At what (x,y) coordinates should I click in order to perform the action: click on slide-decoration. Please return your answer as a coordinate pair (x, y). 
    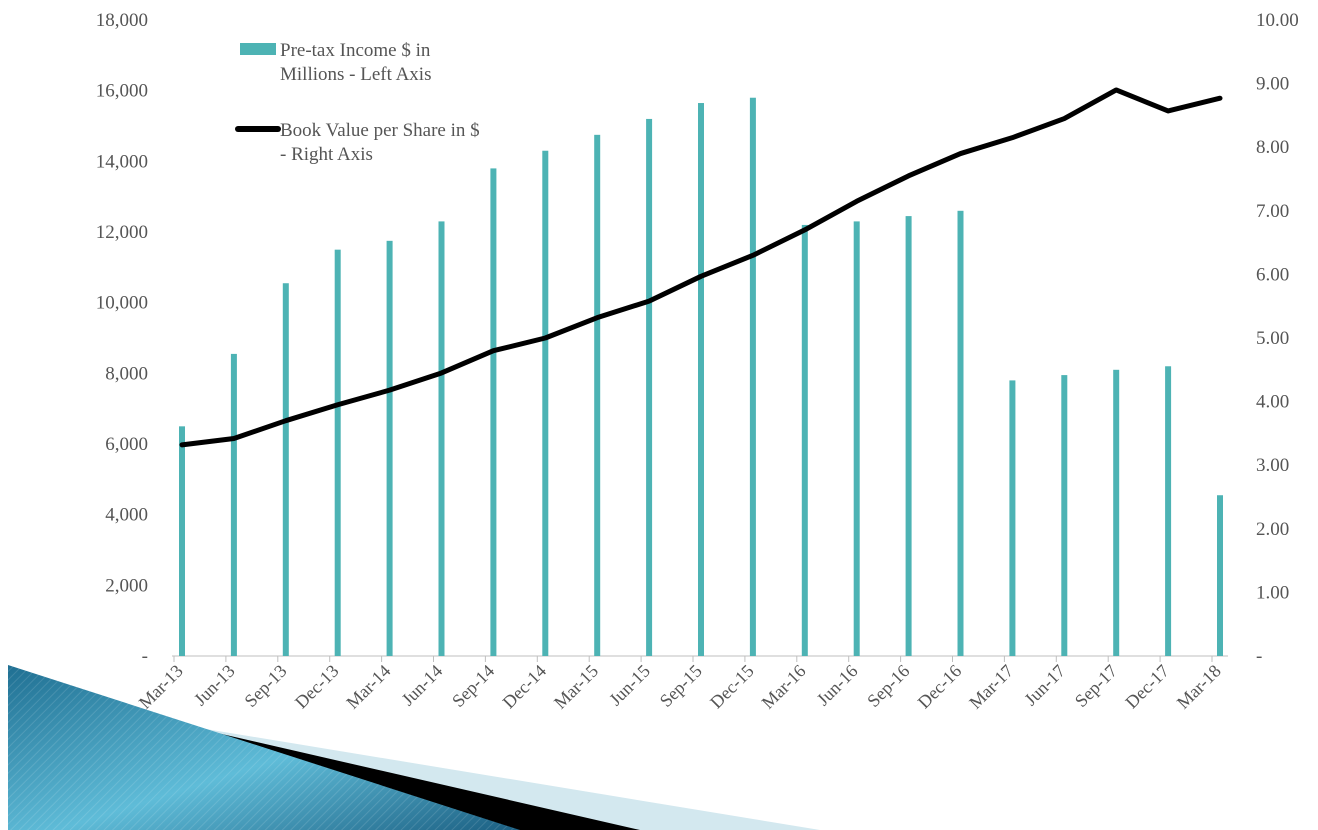
    Looking at the image, I should click on (414, 747).